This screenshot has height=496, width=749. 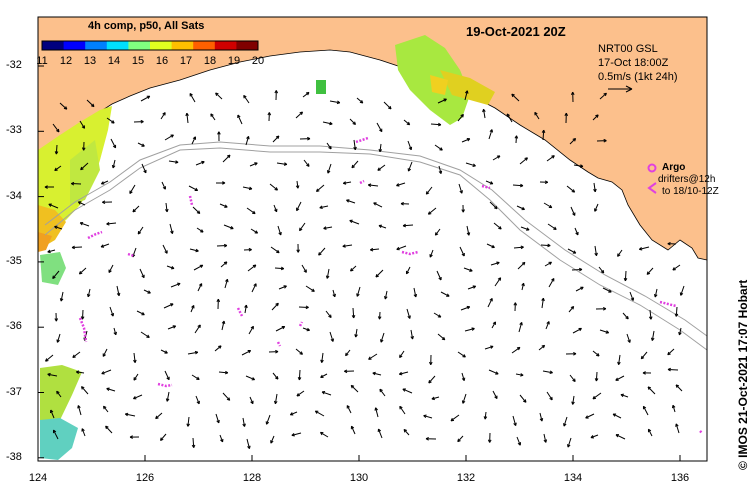 What do you see at coordinates (14, 130) in the screenshot?
I see `latitude-tick-label: -33` at bounding box center [14, 130].